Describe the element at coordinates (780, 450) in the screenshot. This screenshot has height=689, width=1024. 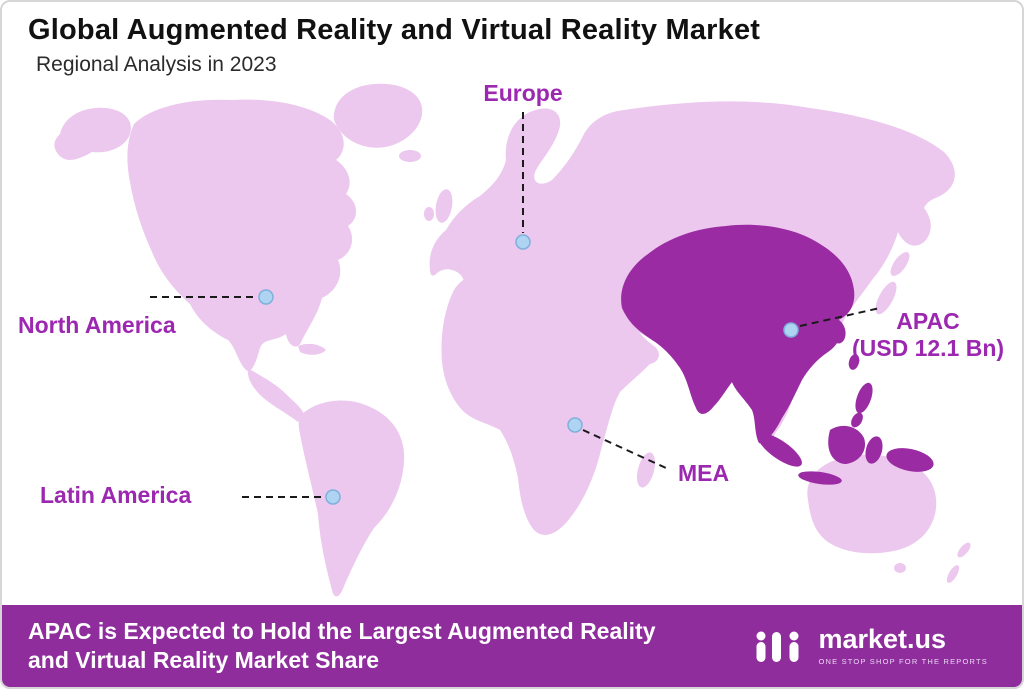
I see `sumatra-highlight` at that location.